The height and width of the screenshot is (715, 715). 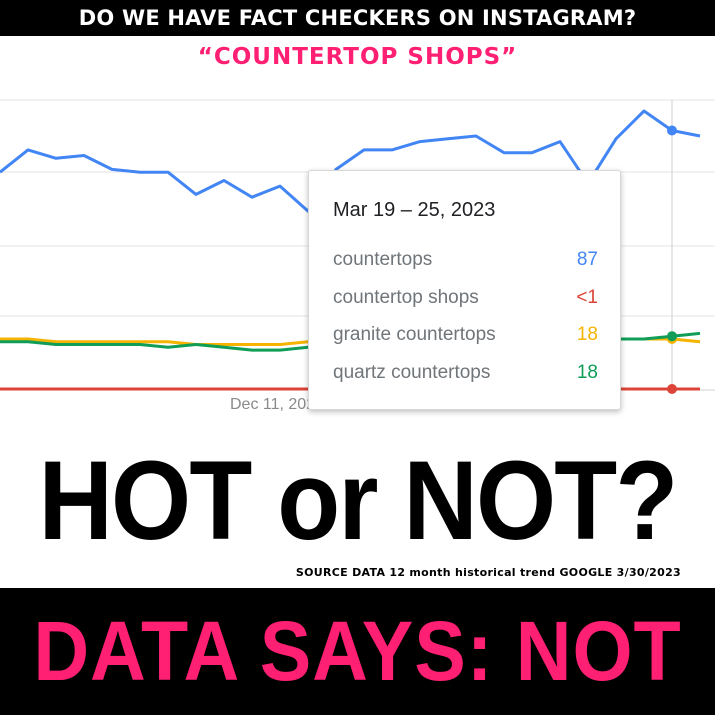 What do you see at coordinates (383, 259) in the screenshot?
I see `tooltip-label: countertops` at bounding box center [383, 259].